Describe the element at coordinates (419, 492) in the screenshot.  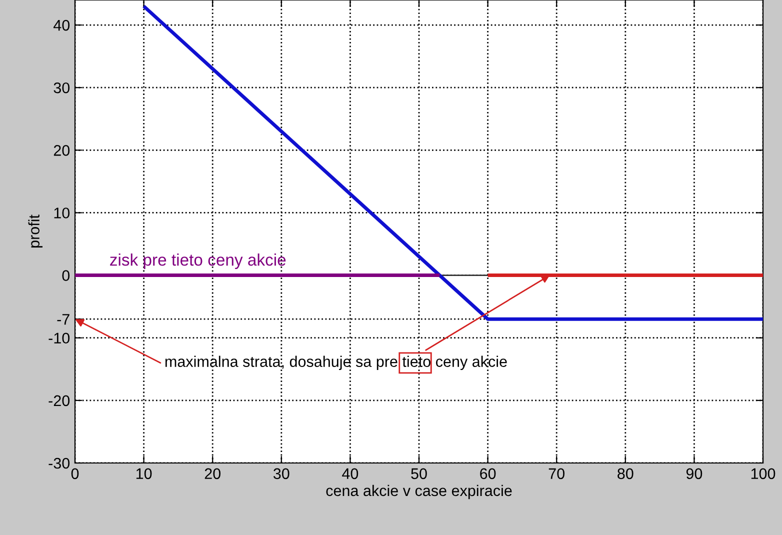
I see `x-axis-title: cena akcie v case expiracie` at that location.